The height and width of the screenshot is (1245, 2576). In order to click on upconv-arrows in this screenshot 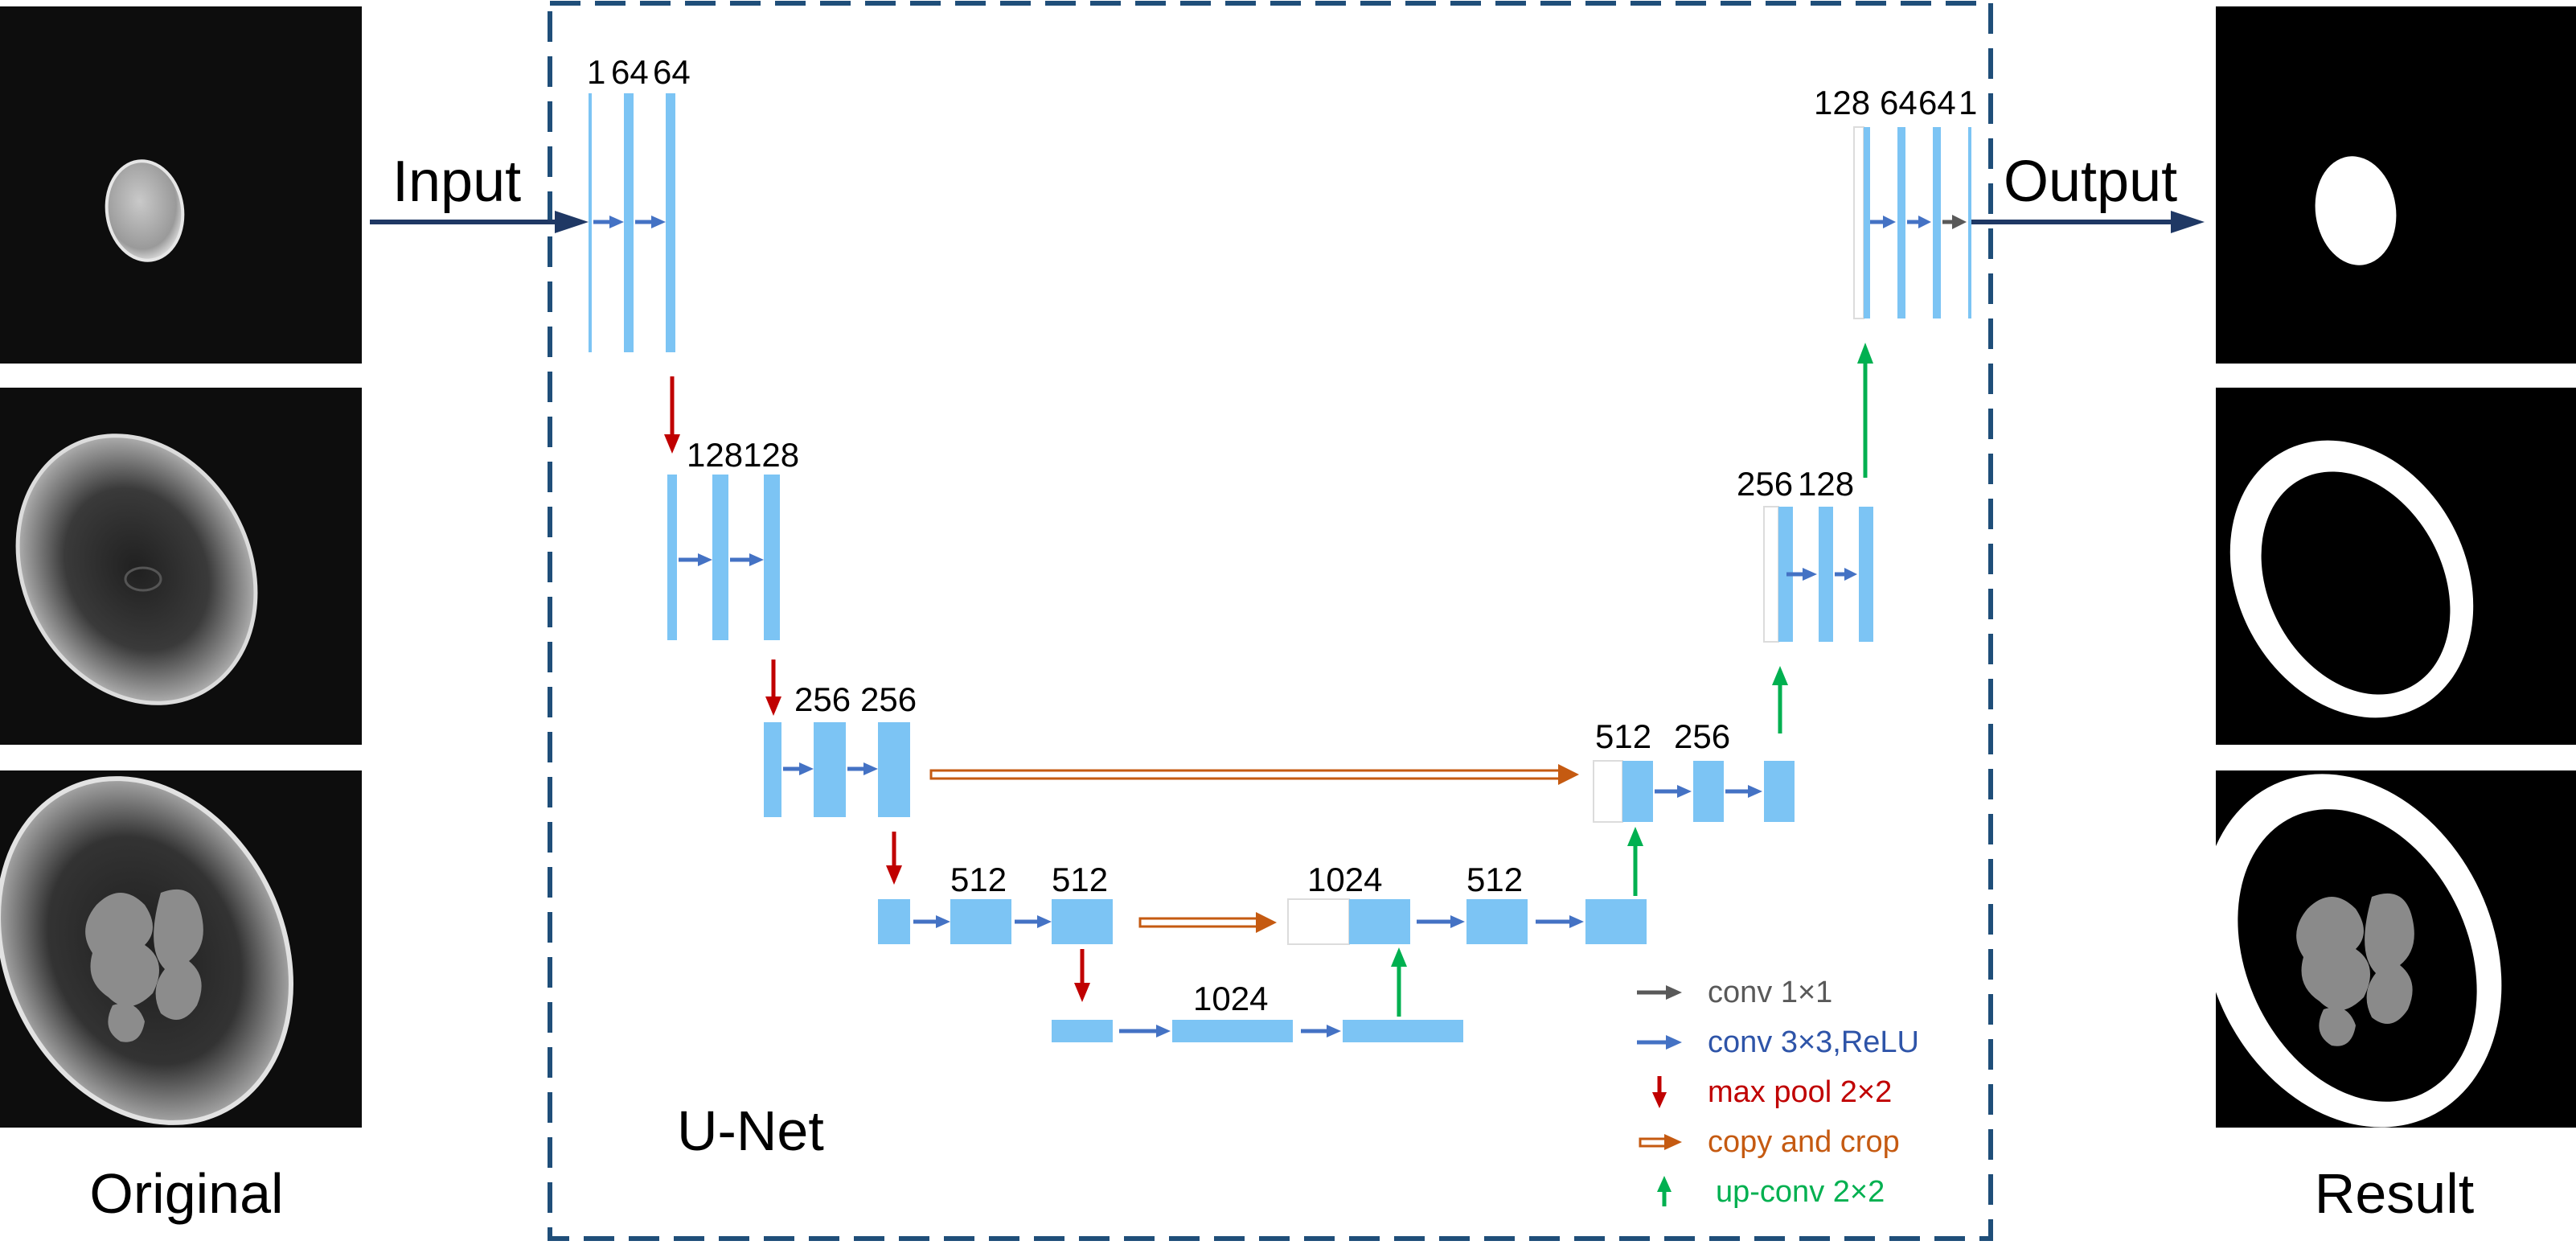, I will do `click(1632, 680)`.